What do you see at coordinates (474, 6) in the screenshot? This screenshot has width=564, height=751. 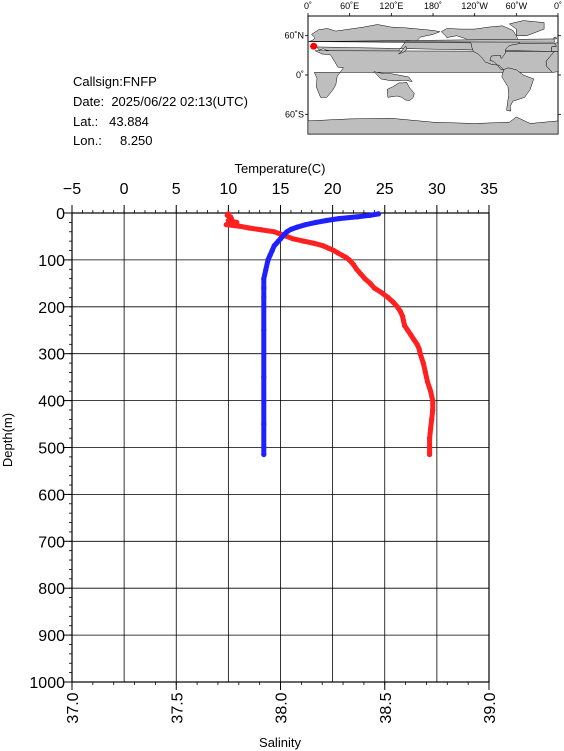 I see `map-lon-label: 120˚W` at bounding box center [474, 6].